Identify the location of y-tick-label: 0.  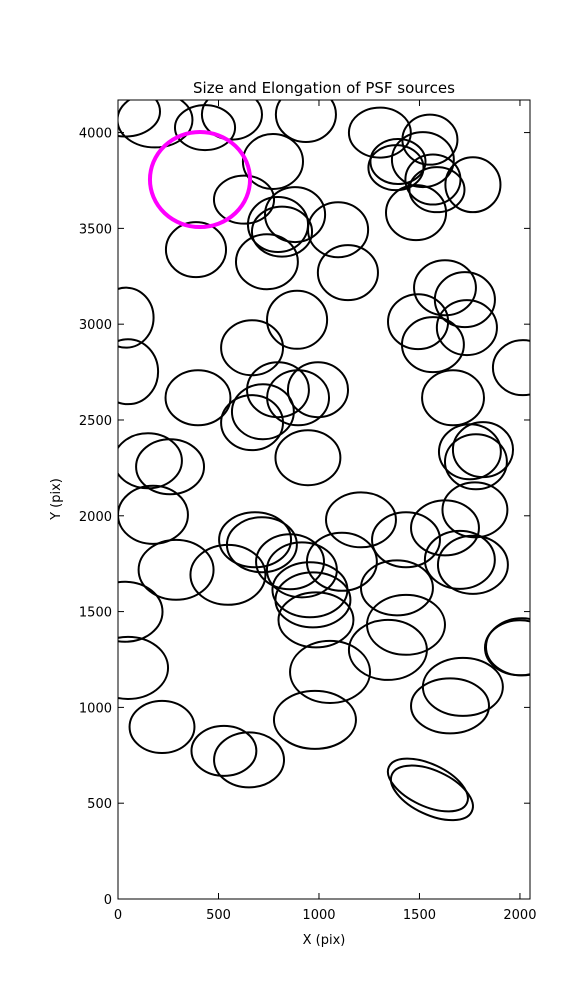
(108, 900).